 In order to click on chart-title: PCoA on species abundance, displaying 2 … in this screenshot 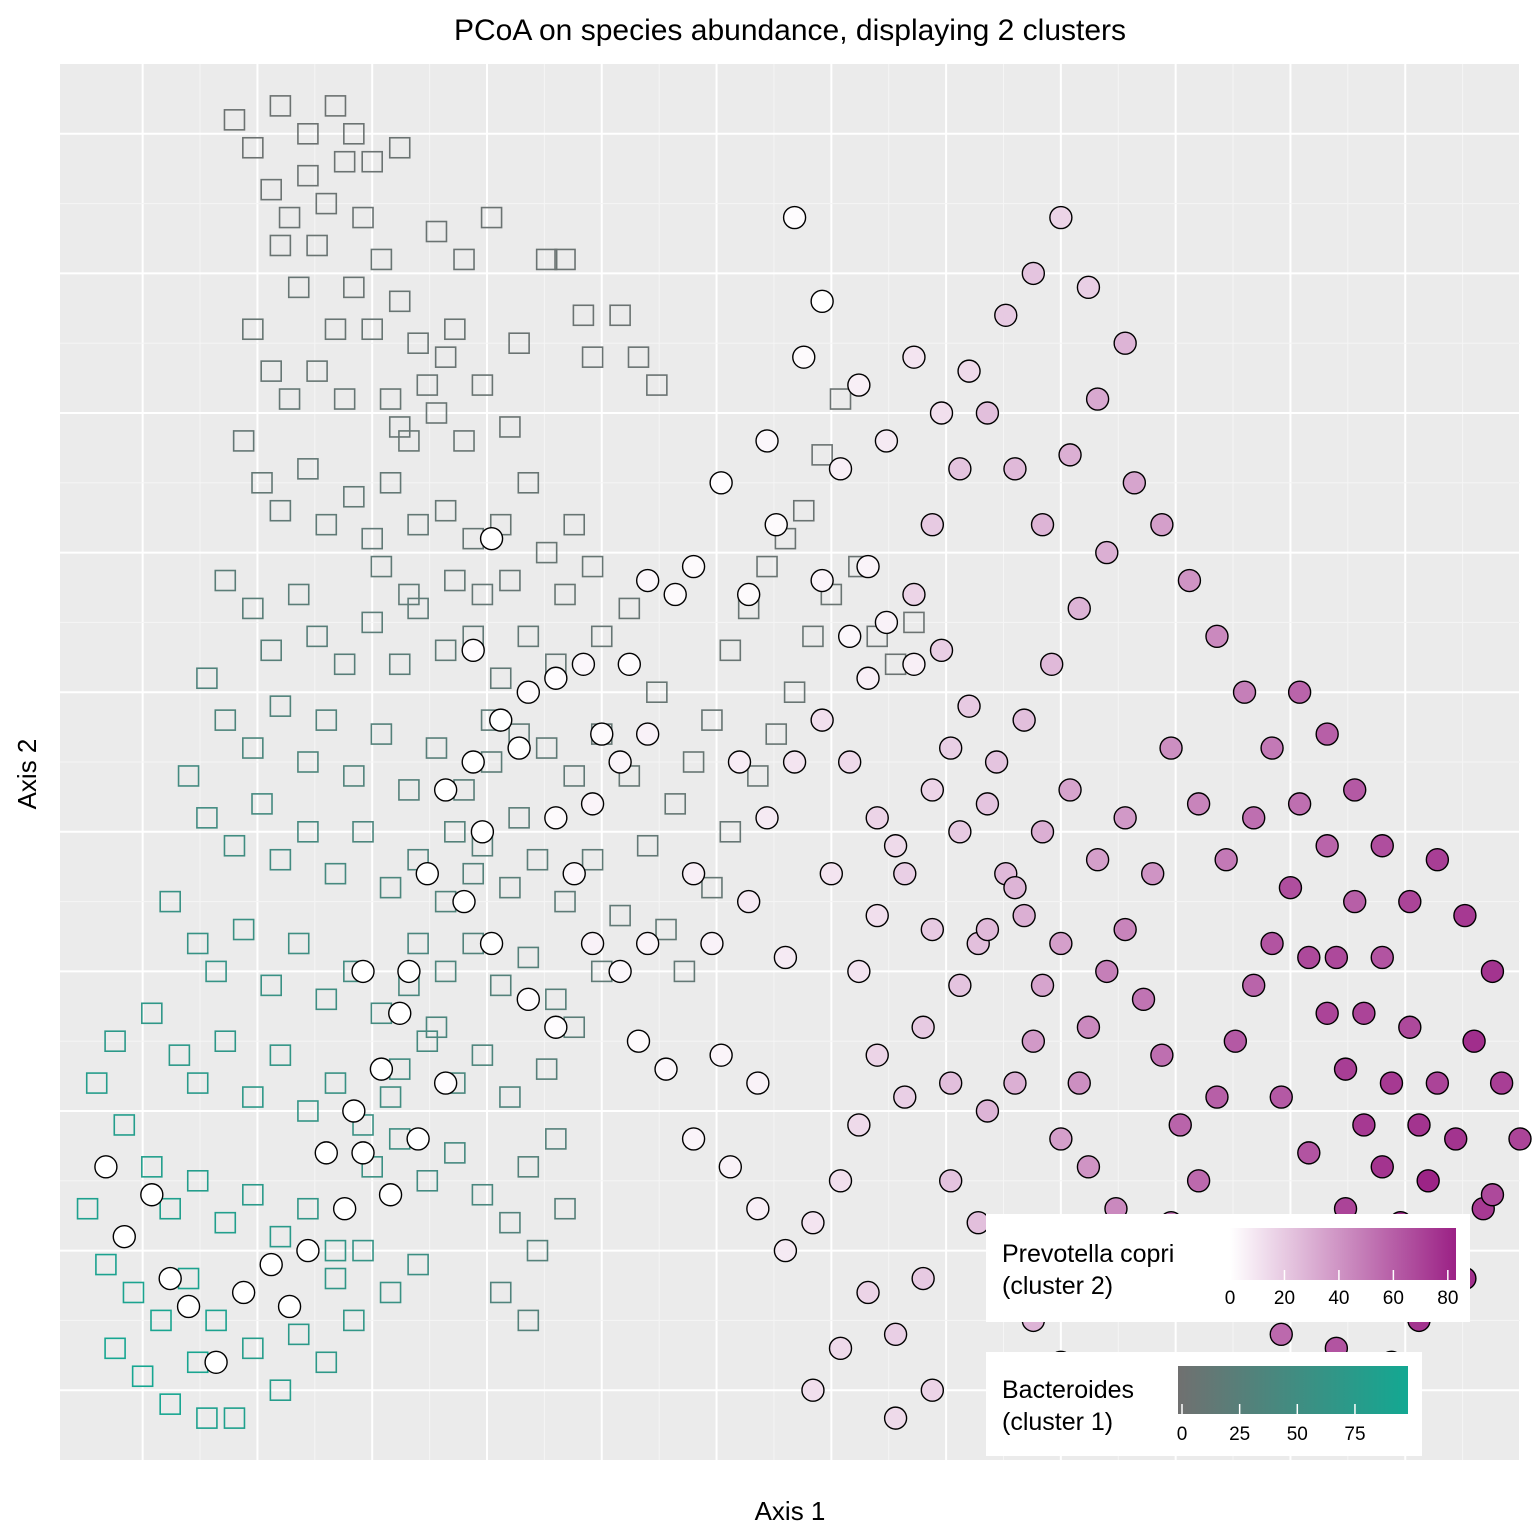, I will do `click(790, 30)`.